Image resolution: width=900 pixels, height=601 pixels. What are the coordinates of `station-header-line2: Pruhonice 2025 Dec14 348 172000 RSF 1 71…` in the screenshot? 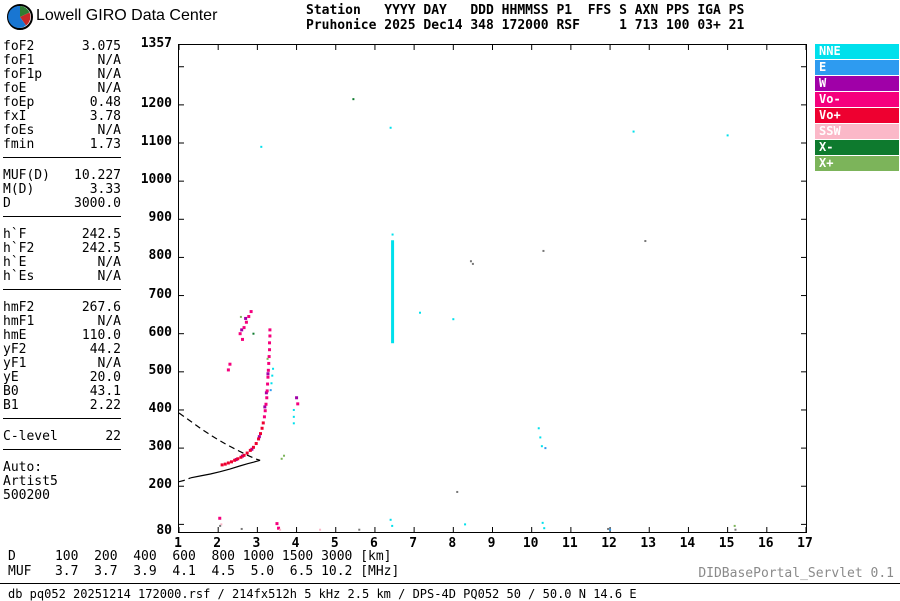 It's located at (525, 25).